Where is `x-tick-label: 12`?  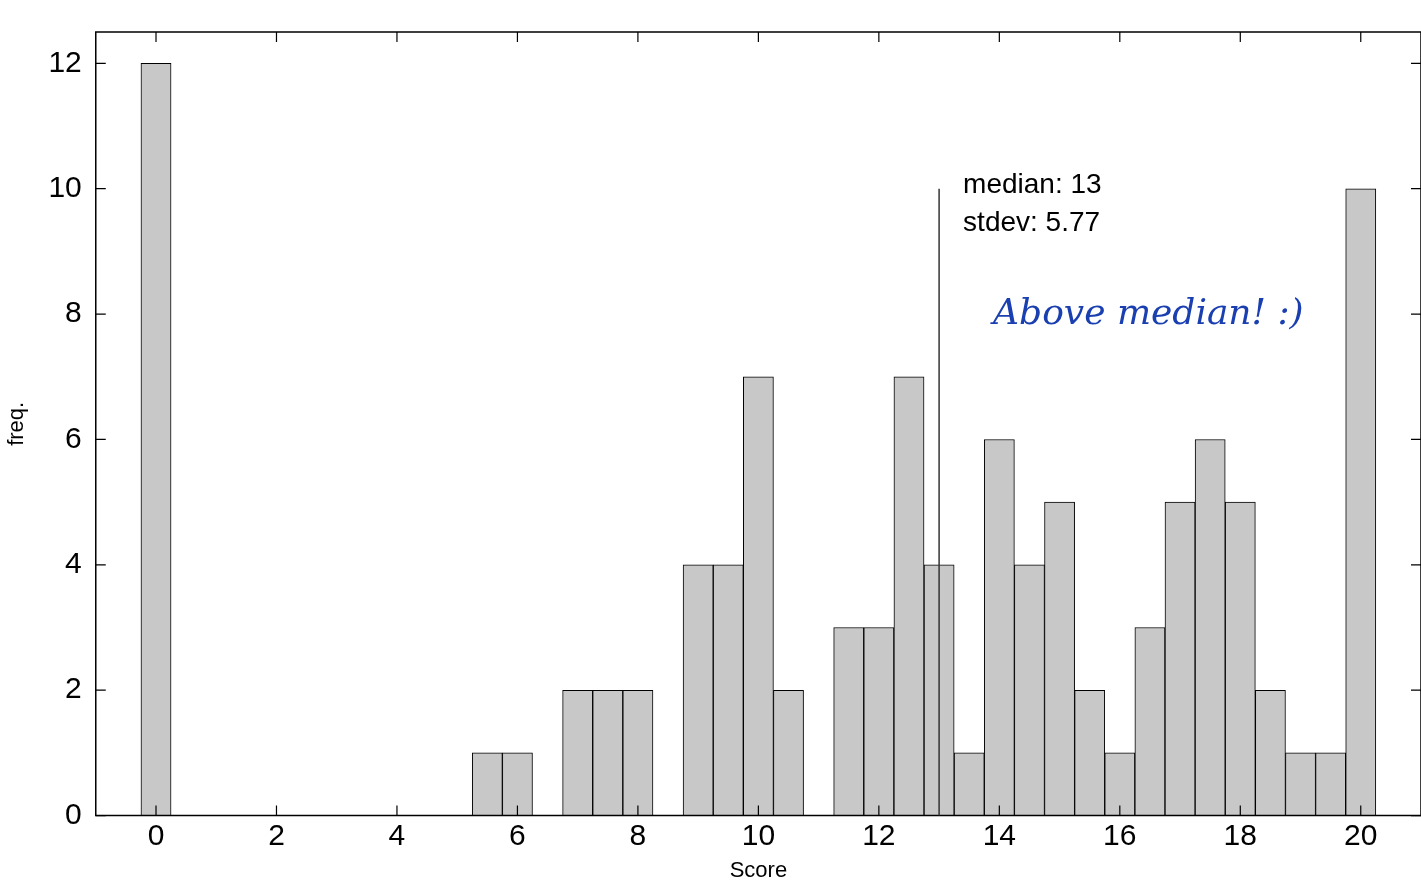 x-tick-label: 12 is located at coordinates (879, 834).